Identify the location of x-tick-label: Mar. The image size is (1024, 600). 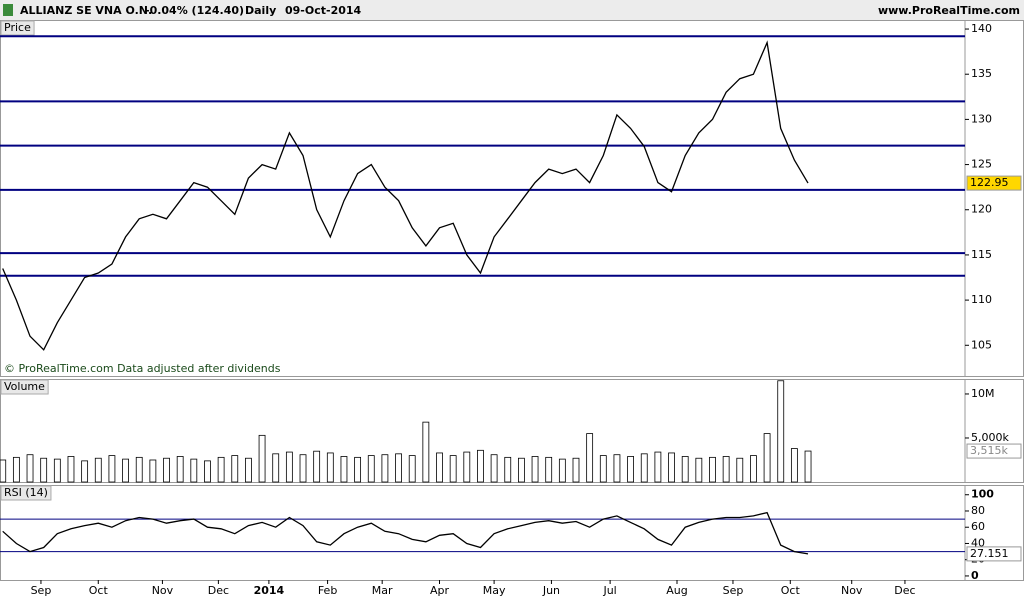
(382, 590).